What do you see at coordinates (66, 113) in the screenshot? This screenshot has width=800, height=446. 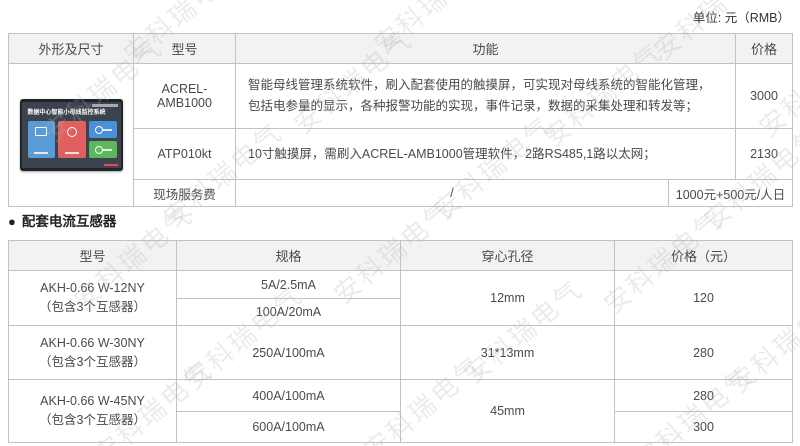 I see `device-screen-title: 数据中心智能小母线监控系统` at bounding box center [66, 113].